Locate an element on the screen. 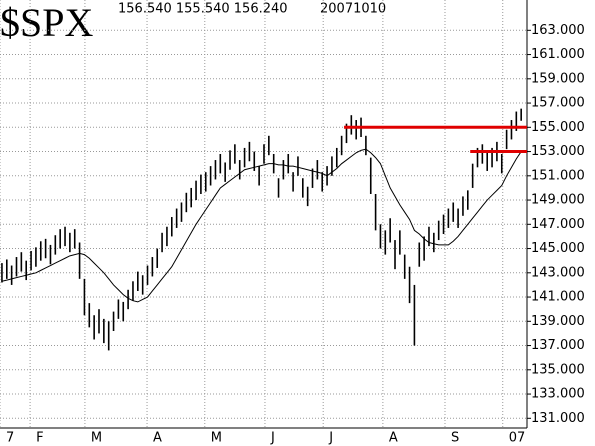  y-tick-label: 141.000 is located at coordinates (558, 297).